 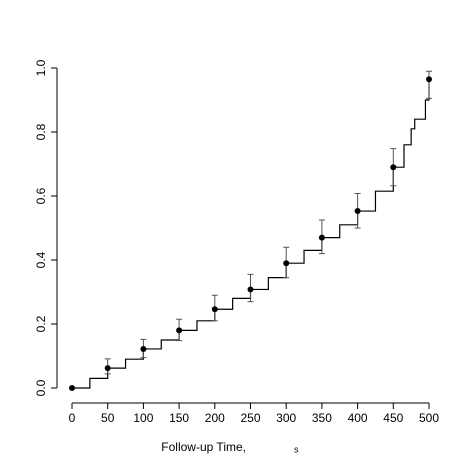 What do you see at coordinates (286, 418) in the screenshot?
I see `x-tick-label: 300` at bounding box center [286, 418].